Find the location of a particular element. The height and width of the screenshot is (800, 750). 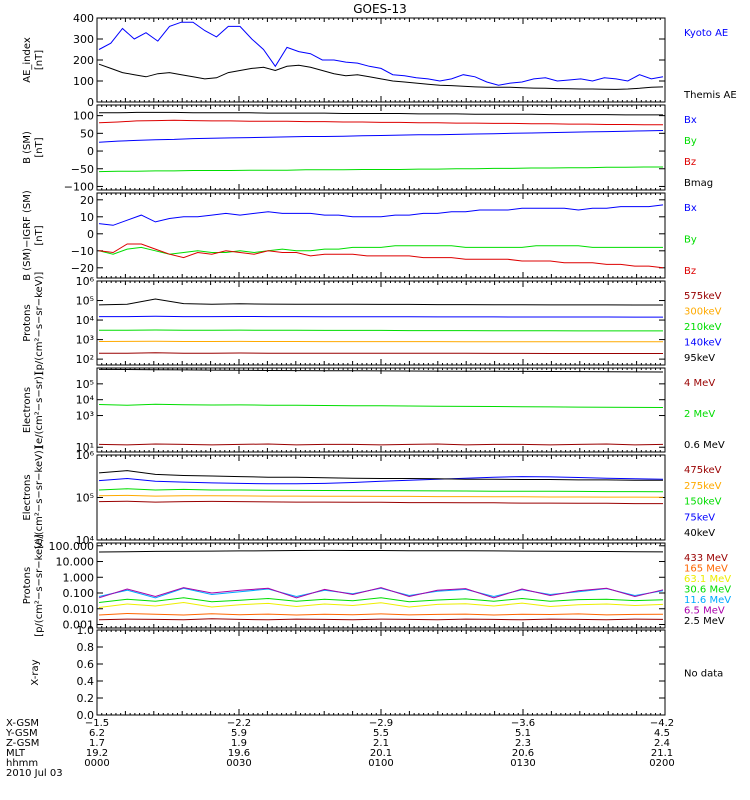

x-row-value: 2.3 is located at coordinates (523, 743).